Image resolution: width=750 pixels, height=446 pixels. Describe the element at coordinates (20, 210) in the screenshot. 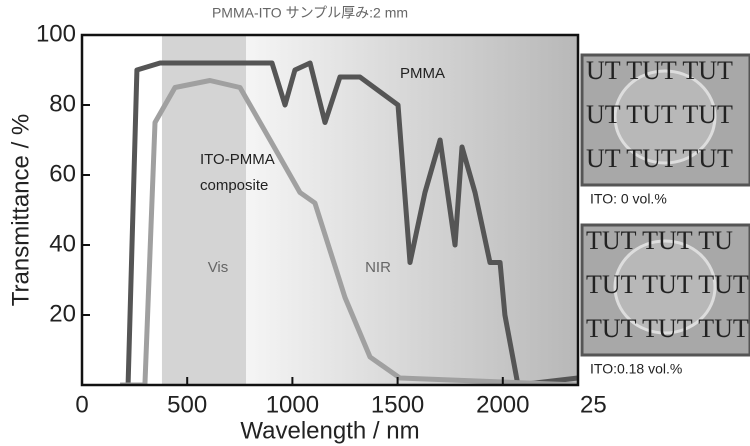

I see `y-axis-label: Transmittance / %` at that location.